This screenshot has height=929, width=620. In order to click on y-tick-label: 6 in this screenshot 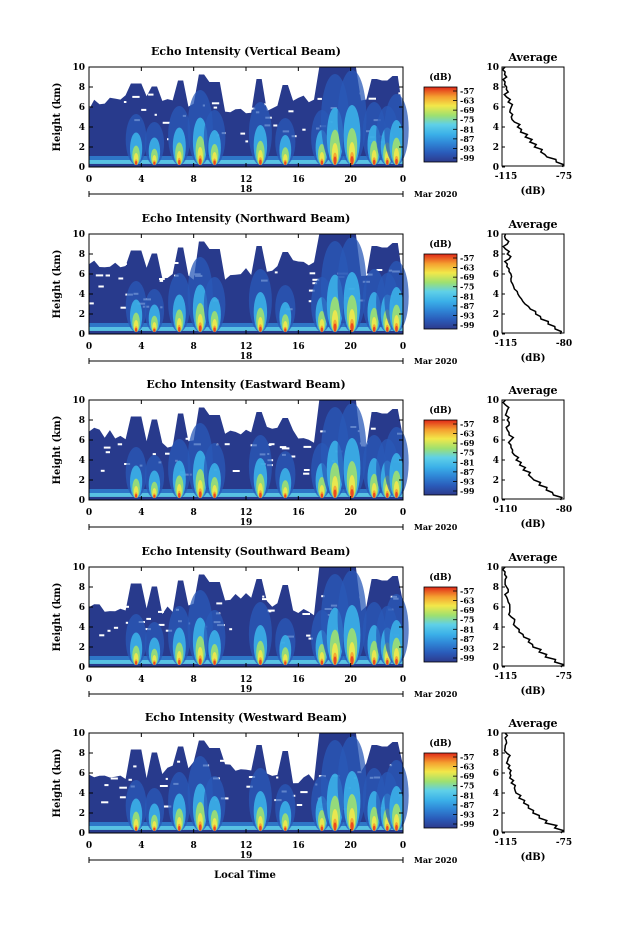, I will do `click(82, 608)`.